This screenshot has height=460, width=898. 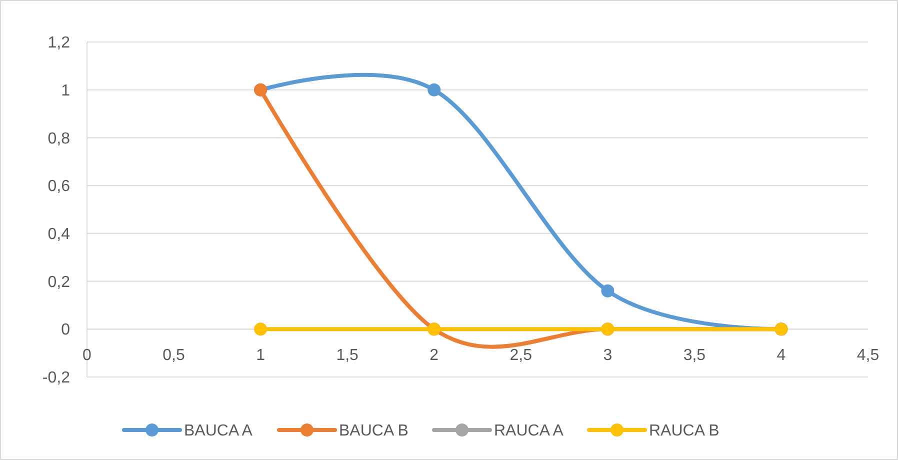 I want to click on legend-label: RAUCA B, so click(x=684, y=431).